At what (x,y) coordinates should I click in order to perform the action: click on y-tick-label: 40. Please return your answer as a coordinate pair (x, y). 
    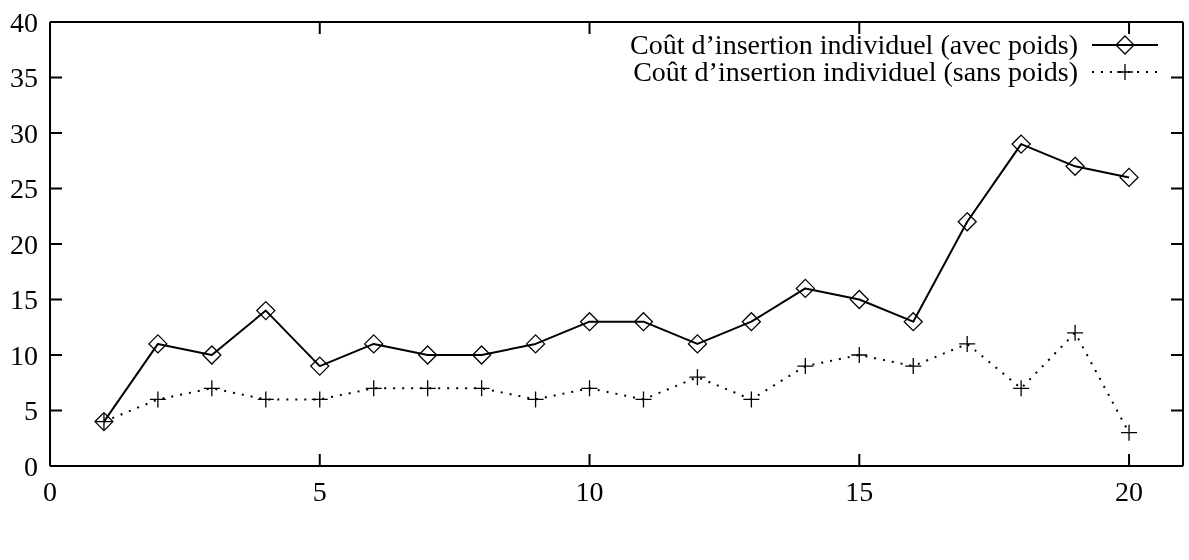
    Looking at the image, I should click on (24, 22).